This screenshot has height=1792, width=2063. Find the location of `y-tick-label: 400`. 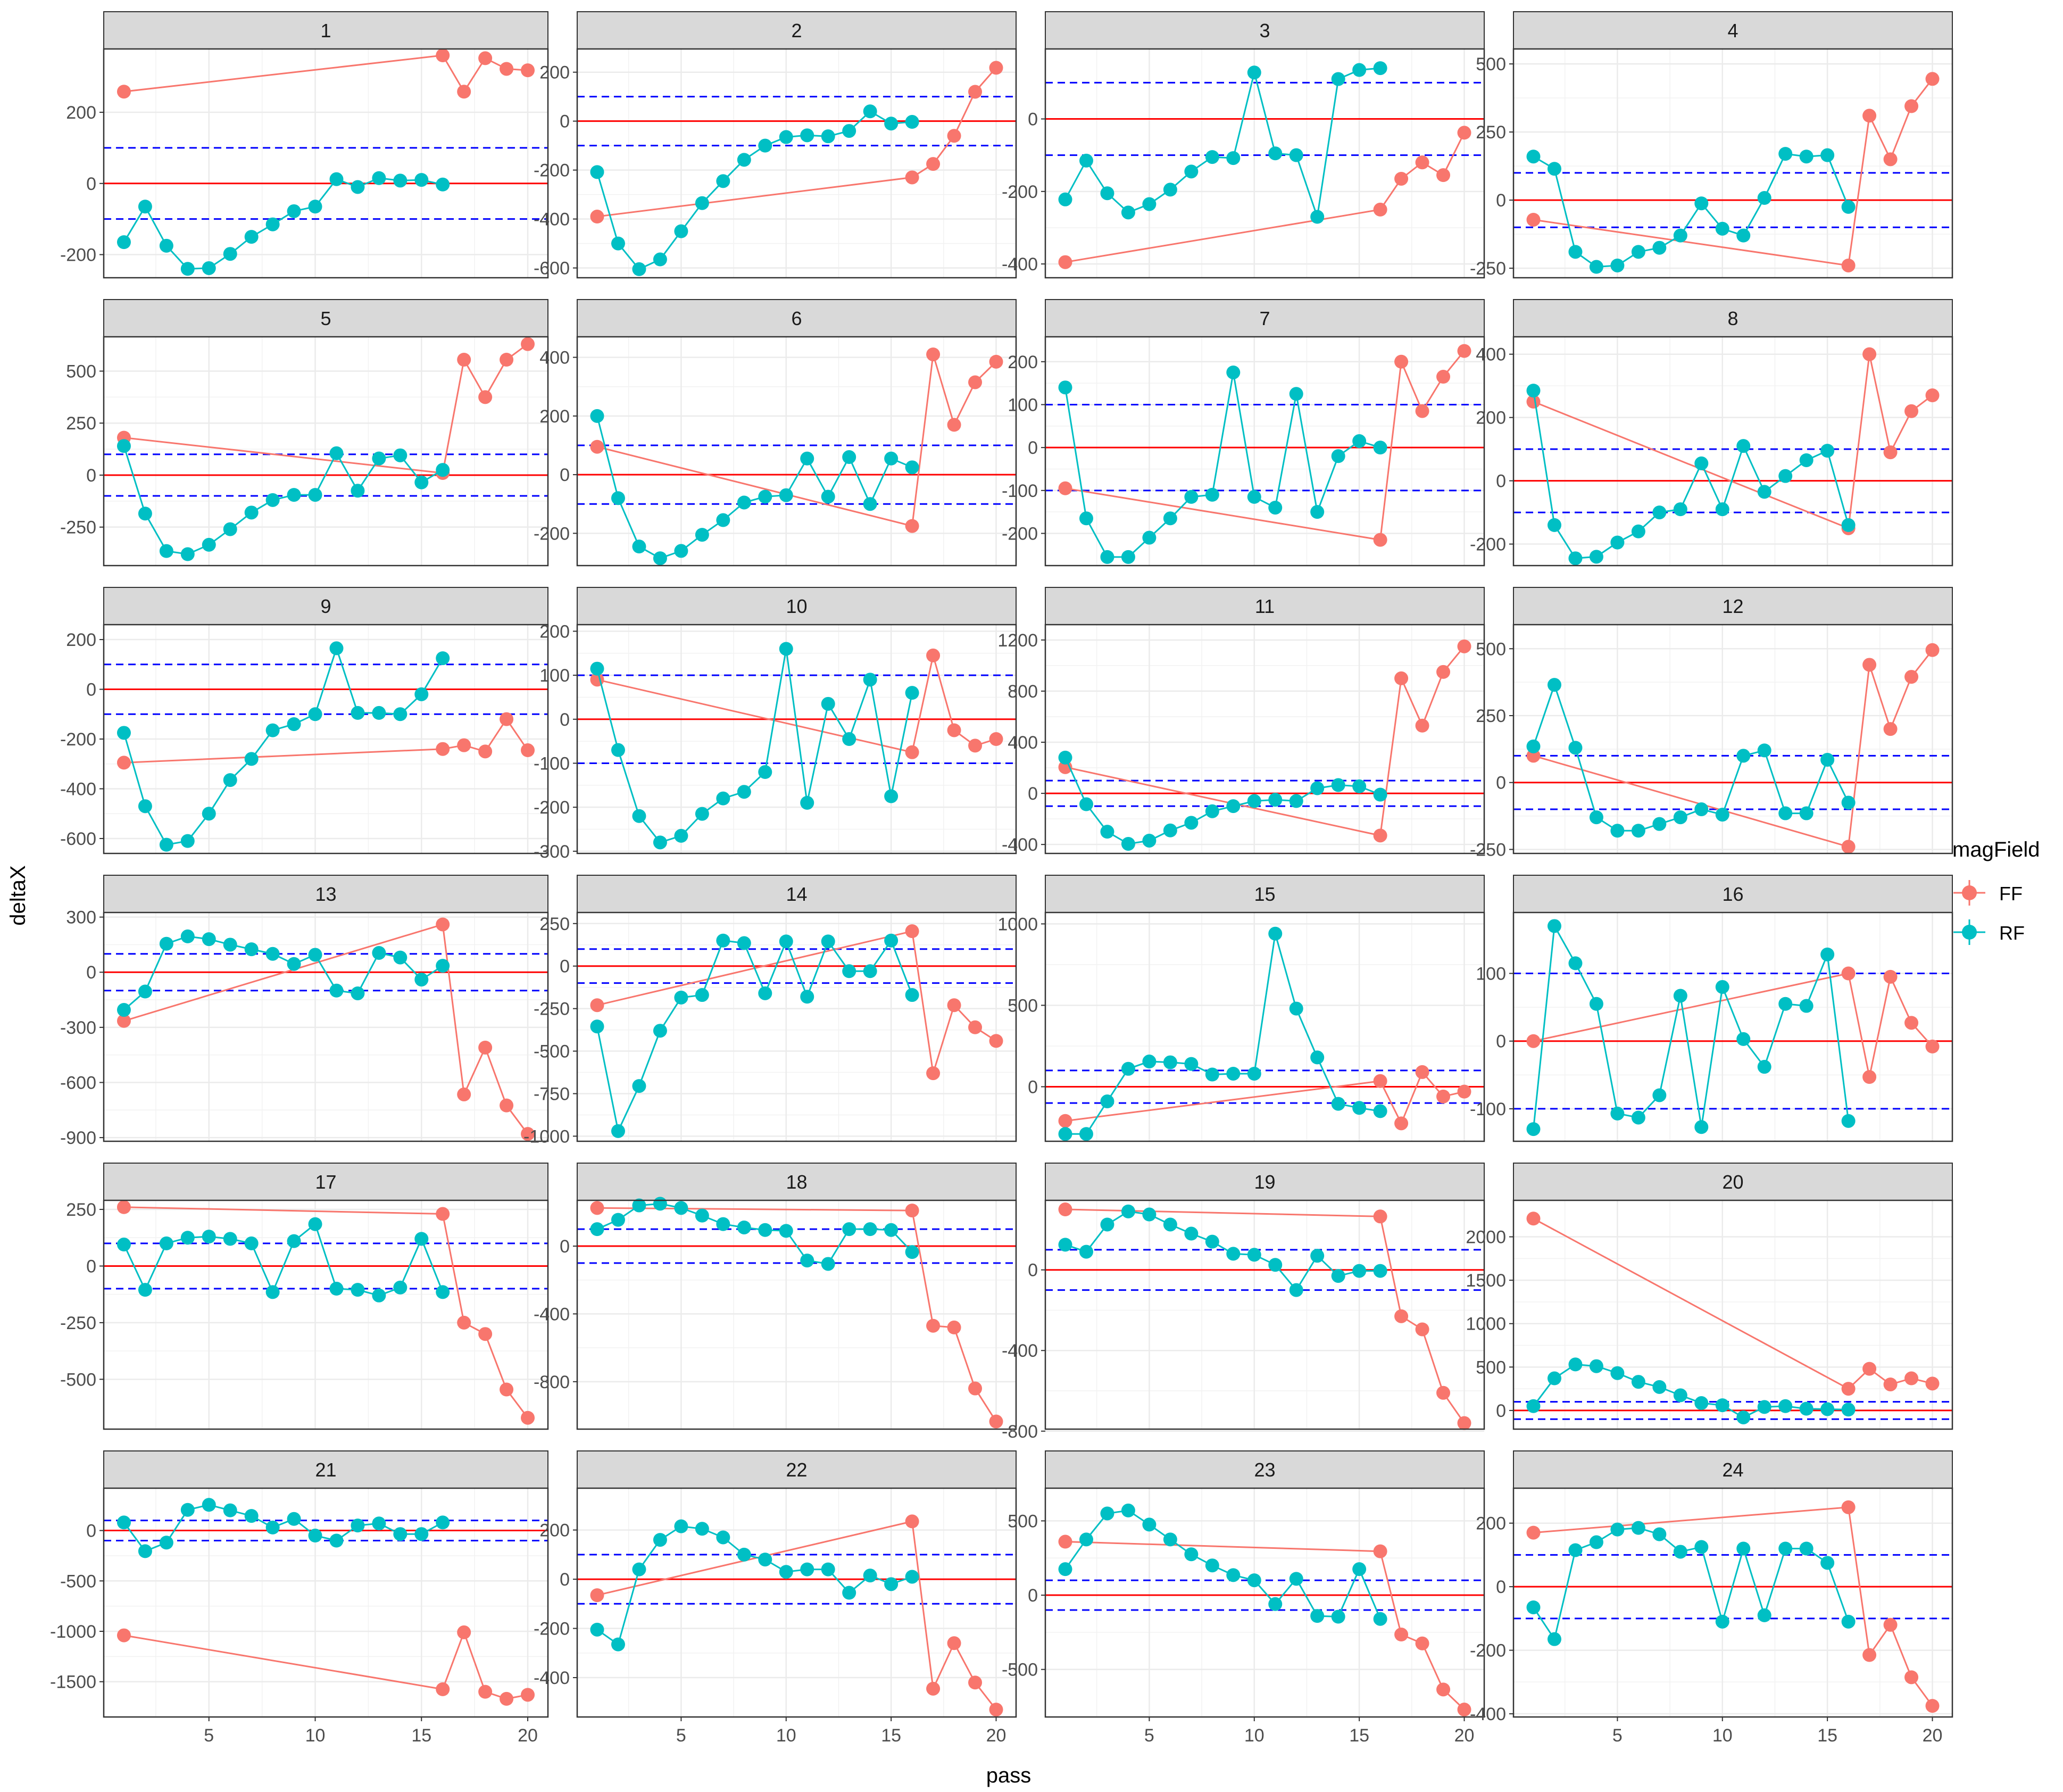

y-tick-label: 400 is located at coordinates (554, 358).